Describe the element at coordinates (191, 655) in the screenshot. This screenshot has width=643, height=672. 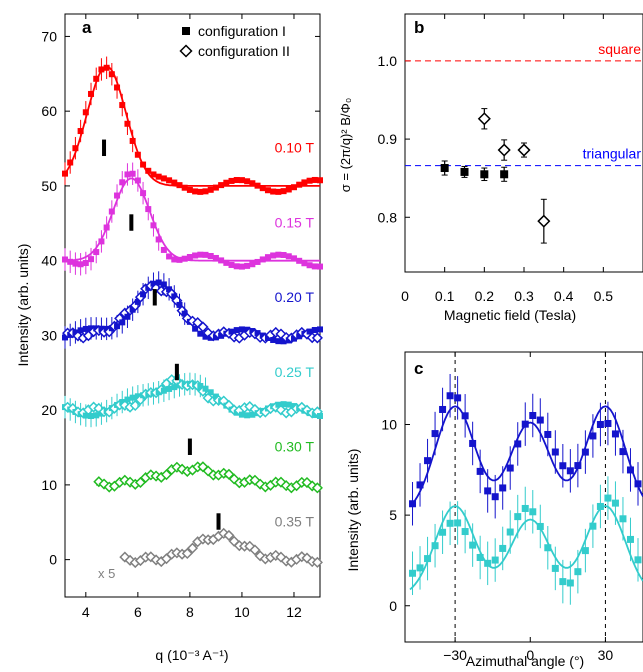
I see `panel-a-xlabel: q (10⁻³ A⁻¹)` at that location.